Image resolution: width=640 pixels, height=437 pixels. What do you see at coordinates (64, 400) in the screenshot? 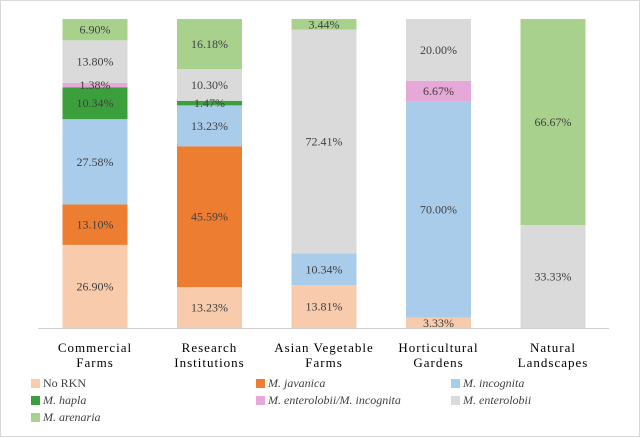
I see `legend-label: M. hapla` at bounding box center [64, 400].